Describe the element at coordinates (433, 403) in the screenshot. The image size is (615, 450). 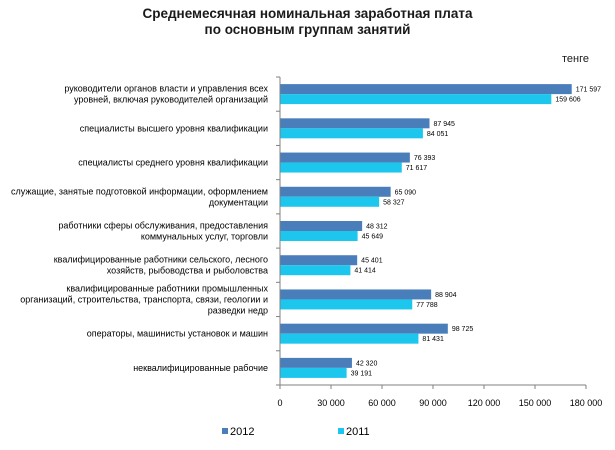
I see `x-tick-label-3: 90 000` at that location.